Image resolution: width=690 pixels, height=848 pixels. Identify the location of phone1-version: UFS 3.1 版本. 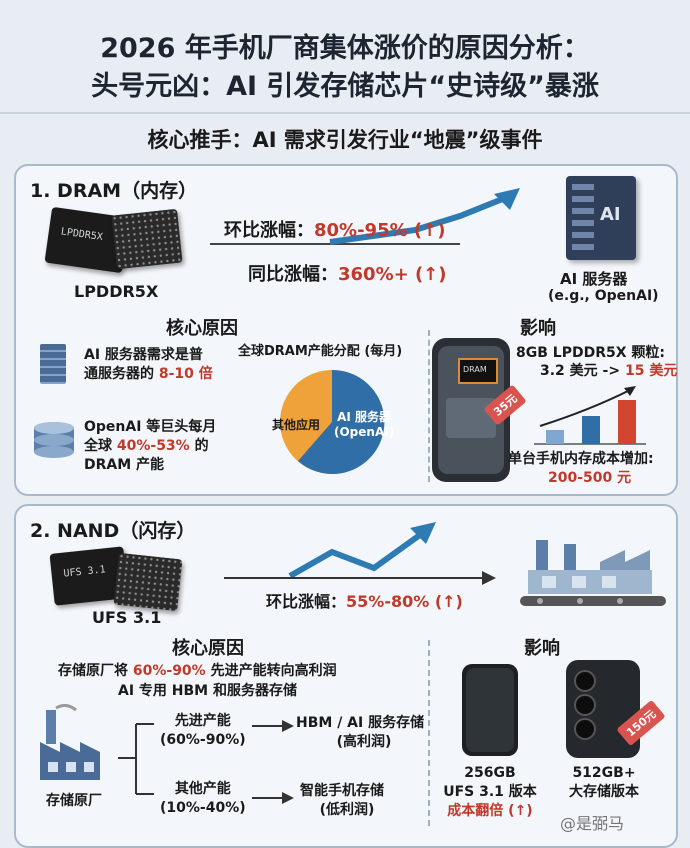
(490, 792).